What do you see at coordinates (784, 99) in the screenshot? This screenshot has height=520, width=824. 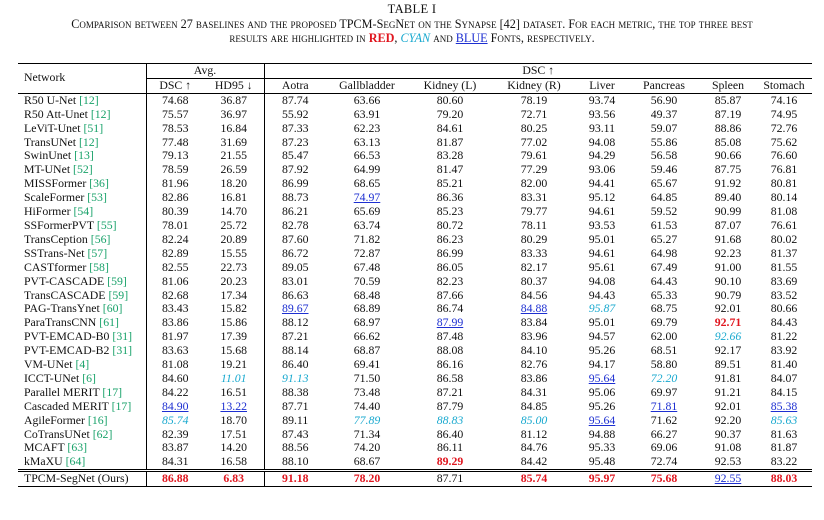 I see `metric-value: 74.16` at bounding box center [784, 99].